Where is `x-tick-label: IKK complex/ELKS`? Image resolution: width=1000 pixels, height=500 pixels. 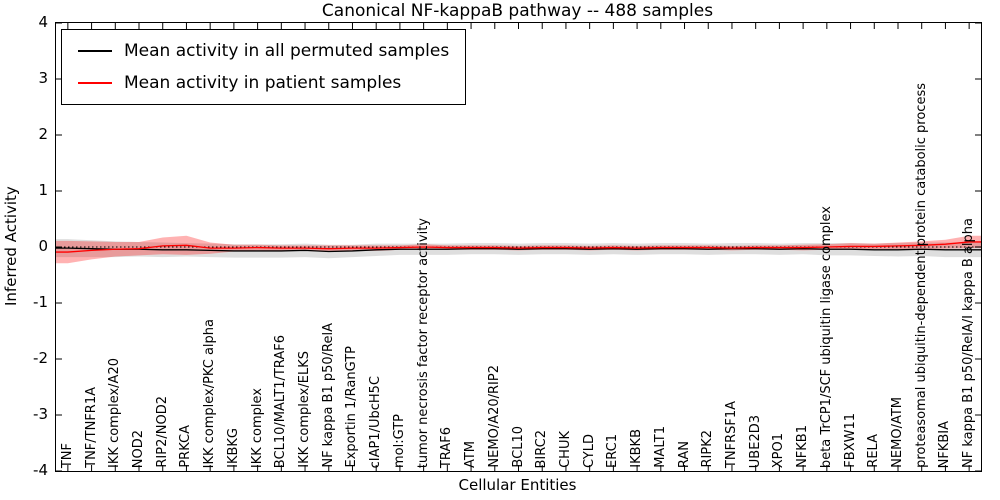 x-tick-label: IKK complex/ELKS is located at coordinates (305, 409).